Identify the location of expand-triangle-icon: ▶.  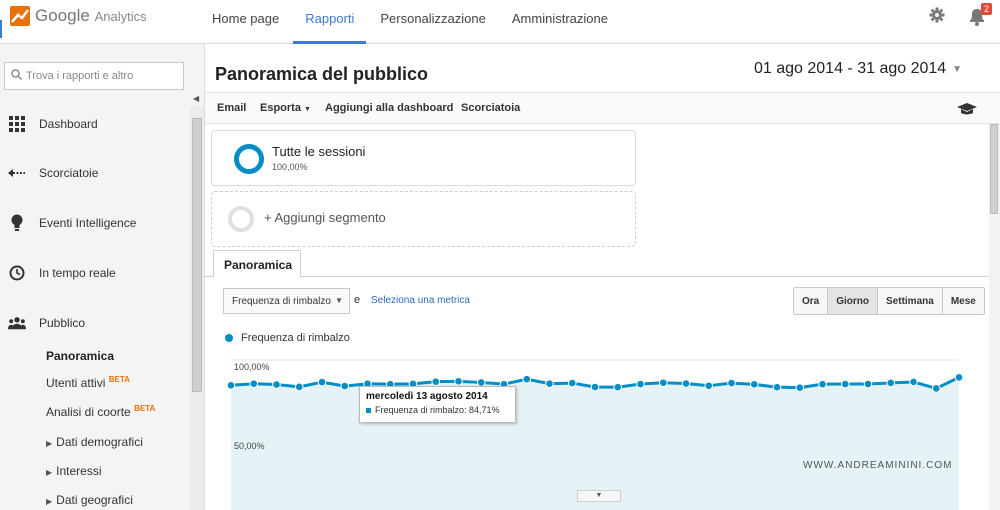
(49, 472).